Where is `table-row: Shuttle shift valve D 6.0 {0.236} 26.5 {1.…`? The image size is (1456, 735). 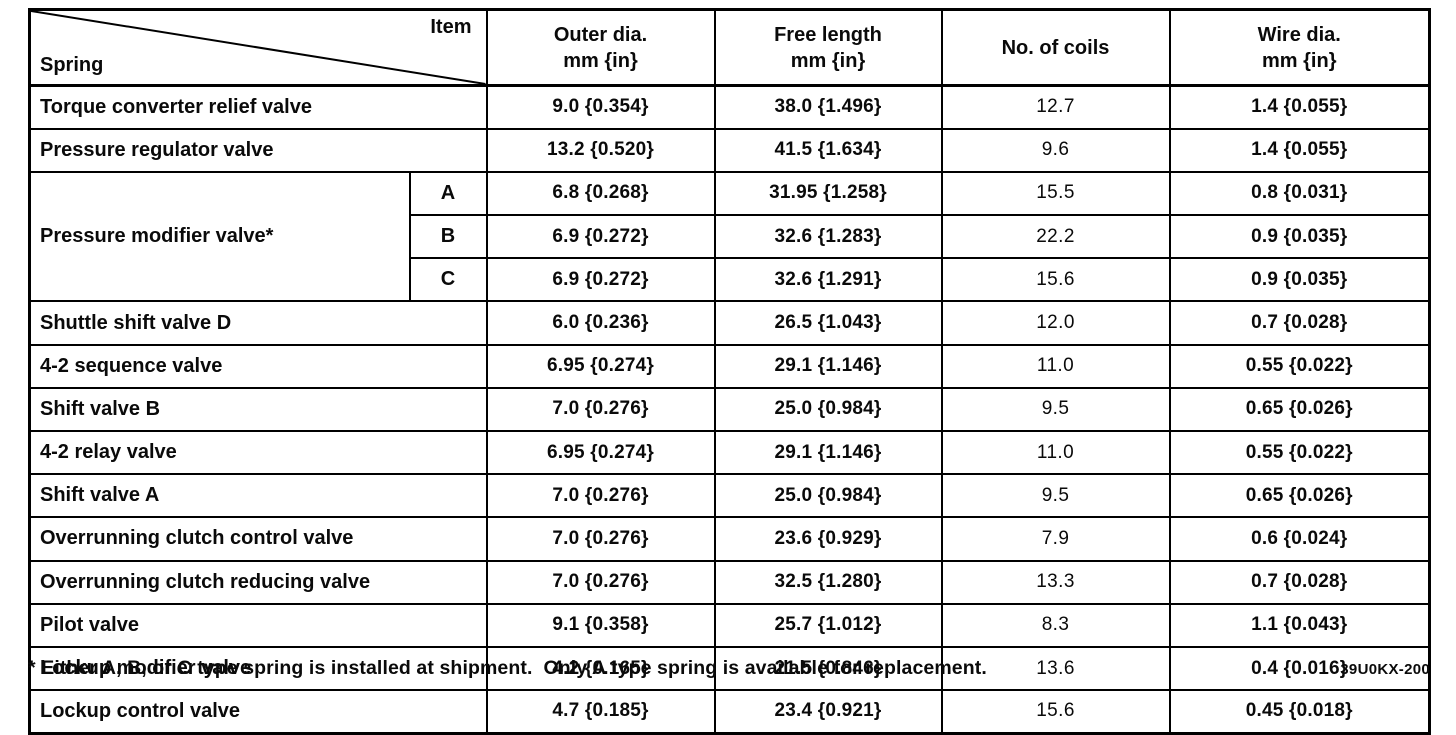 table-row: Shuttle shift valve D 6.0 {0.236} 26.5 {1.… is located at coordinates (729, 323).